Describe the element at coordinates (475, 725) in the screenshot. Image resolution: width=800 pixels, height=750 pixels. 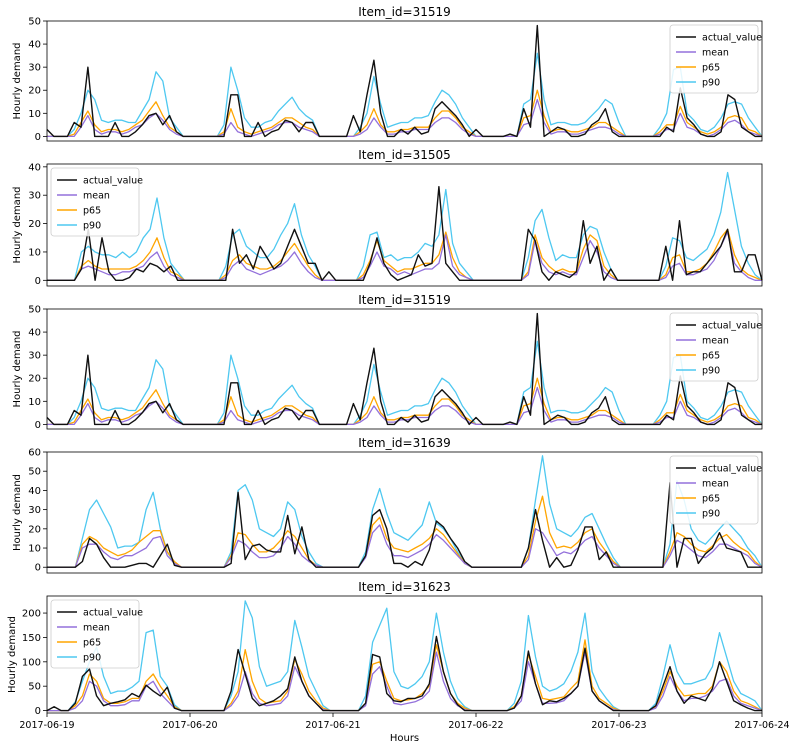
I see `x-tick-label: 2017-06-22` at that location.